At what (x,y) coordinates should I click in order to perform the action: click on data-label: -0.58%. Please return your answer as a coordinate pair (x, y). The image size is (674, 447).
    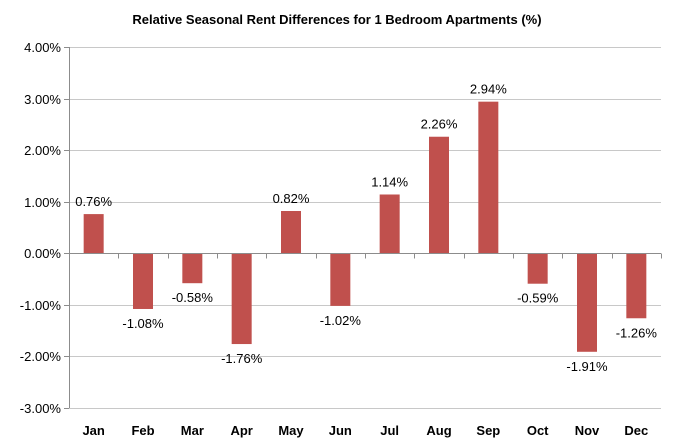
    Looking at the image, I should click on (193, 297).